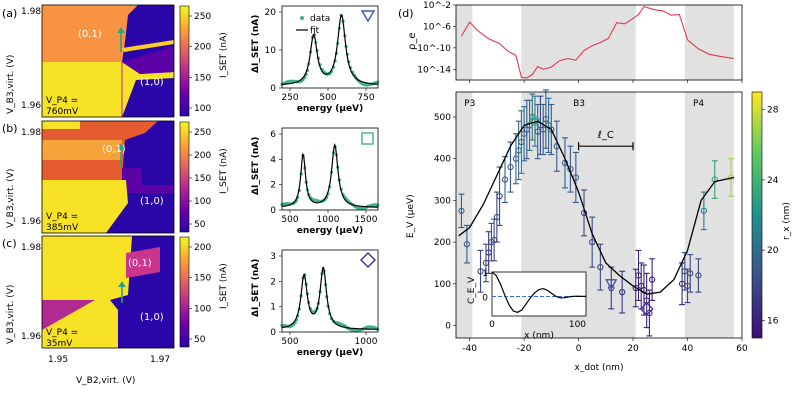  Describe the element at coordinates (152, 317) in the screenshot. I see `map-c-region-right: (1,0)` at that location.